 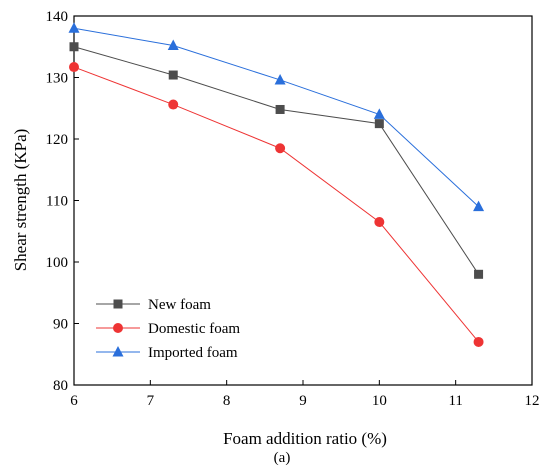 What do you see at coordinates (60, 325) in the screenshot?
I see `y-tick-label: 90` at bounding box center [60, 325].